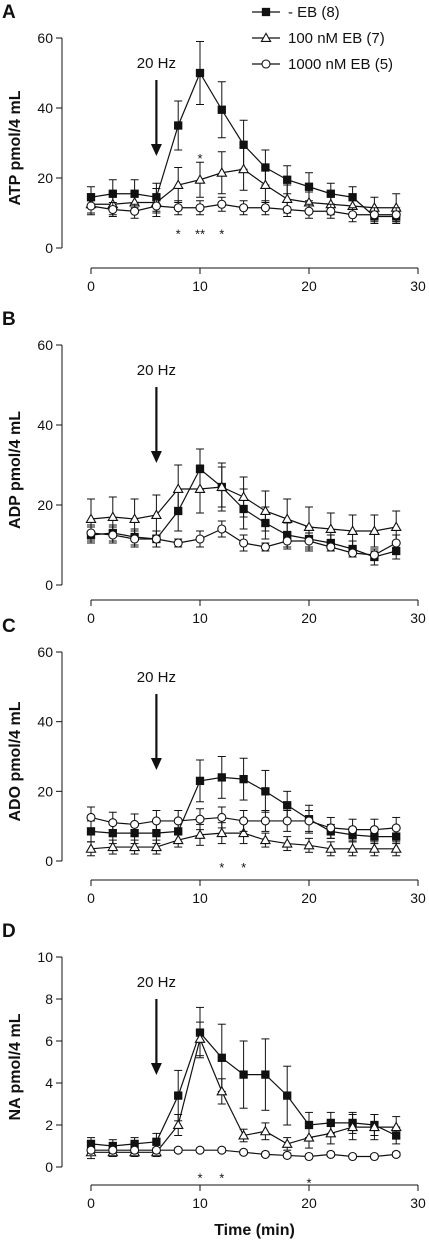 The width and height of the screenshot is (429, 1252). Describe the element at coordinates (9, 319) in the screenshot. I see `panel-letter: B` at that location.